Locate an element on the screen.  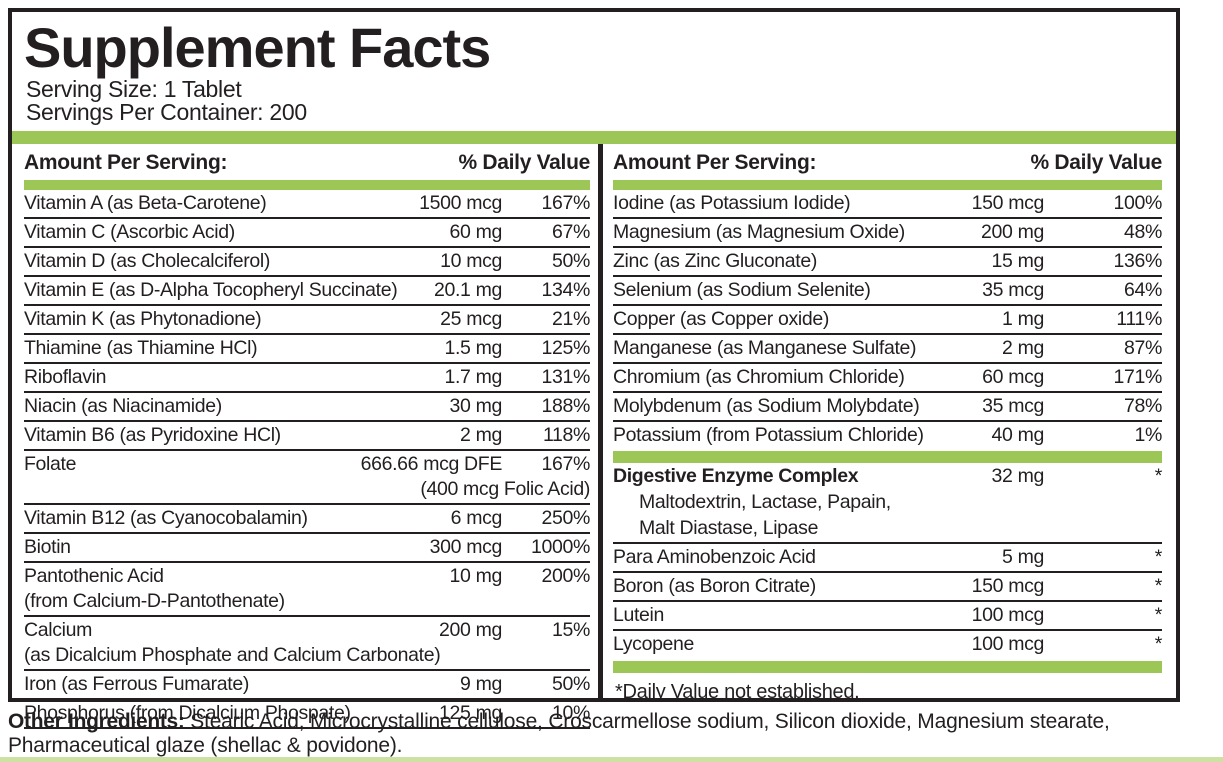
nutrient-amount: 1.7 mg is located at coordinates (473, 377).